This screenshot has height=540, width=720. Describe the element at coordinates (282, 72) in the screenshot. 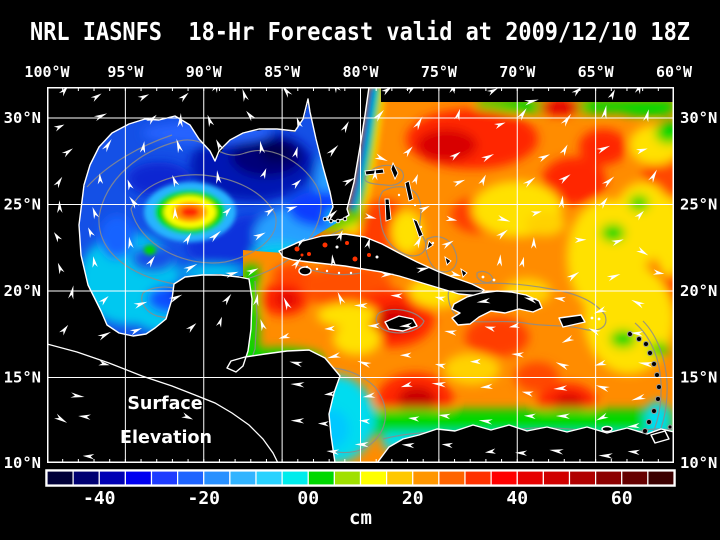

I see `lon-tick-label: 85°W` at that location.